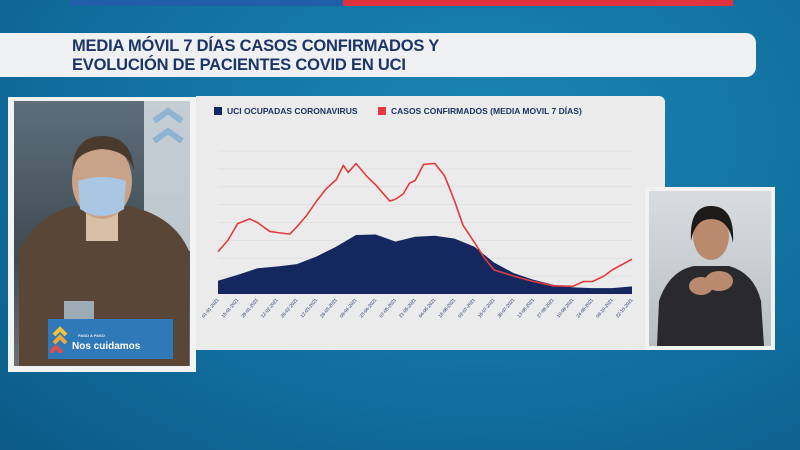 The width and height of the screenshot is (800, 450). What do you see at coordinates (256, 46) in the screenshot?
I see `title-line-1: MEDIA MÓVIL 7 DÍAS CASOS CONFIRMADOS Y` at bounding box center [256, 46].